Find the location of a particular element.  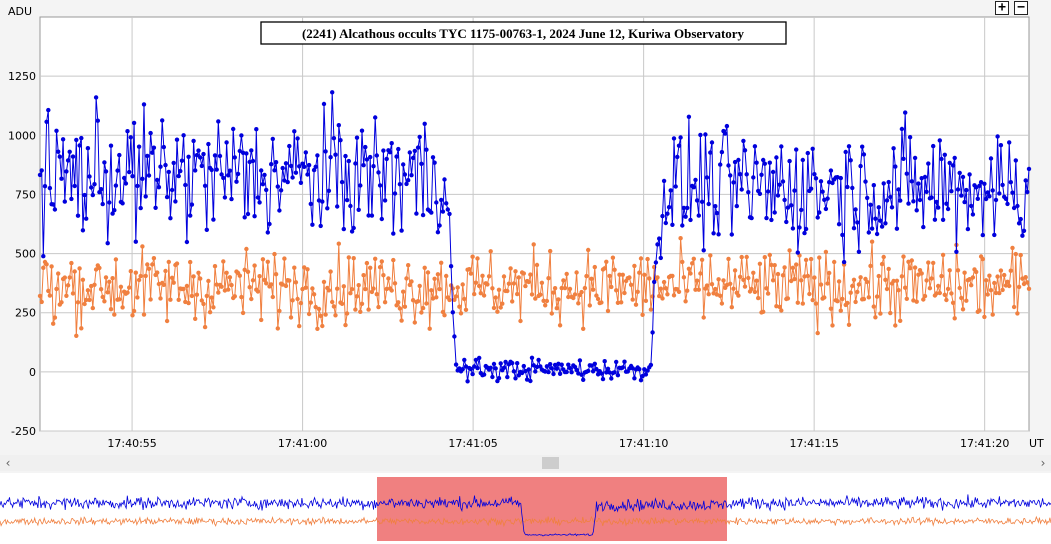

horizontal-scrollbar: ‹ › is located at coordinates (525, 463).